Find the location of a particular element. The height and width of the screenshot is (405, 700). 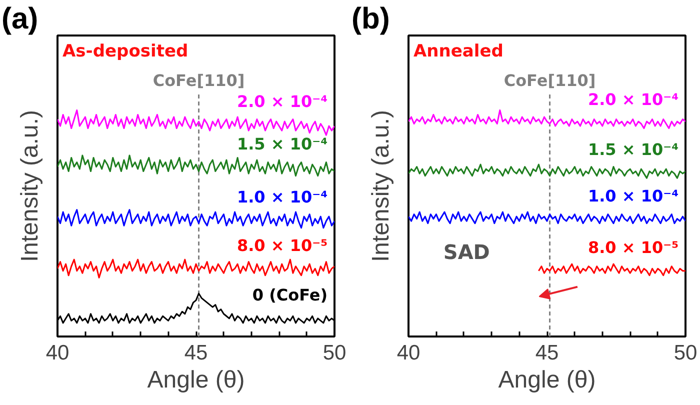

annotation: SAD is located at coordinates (466, 252).